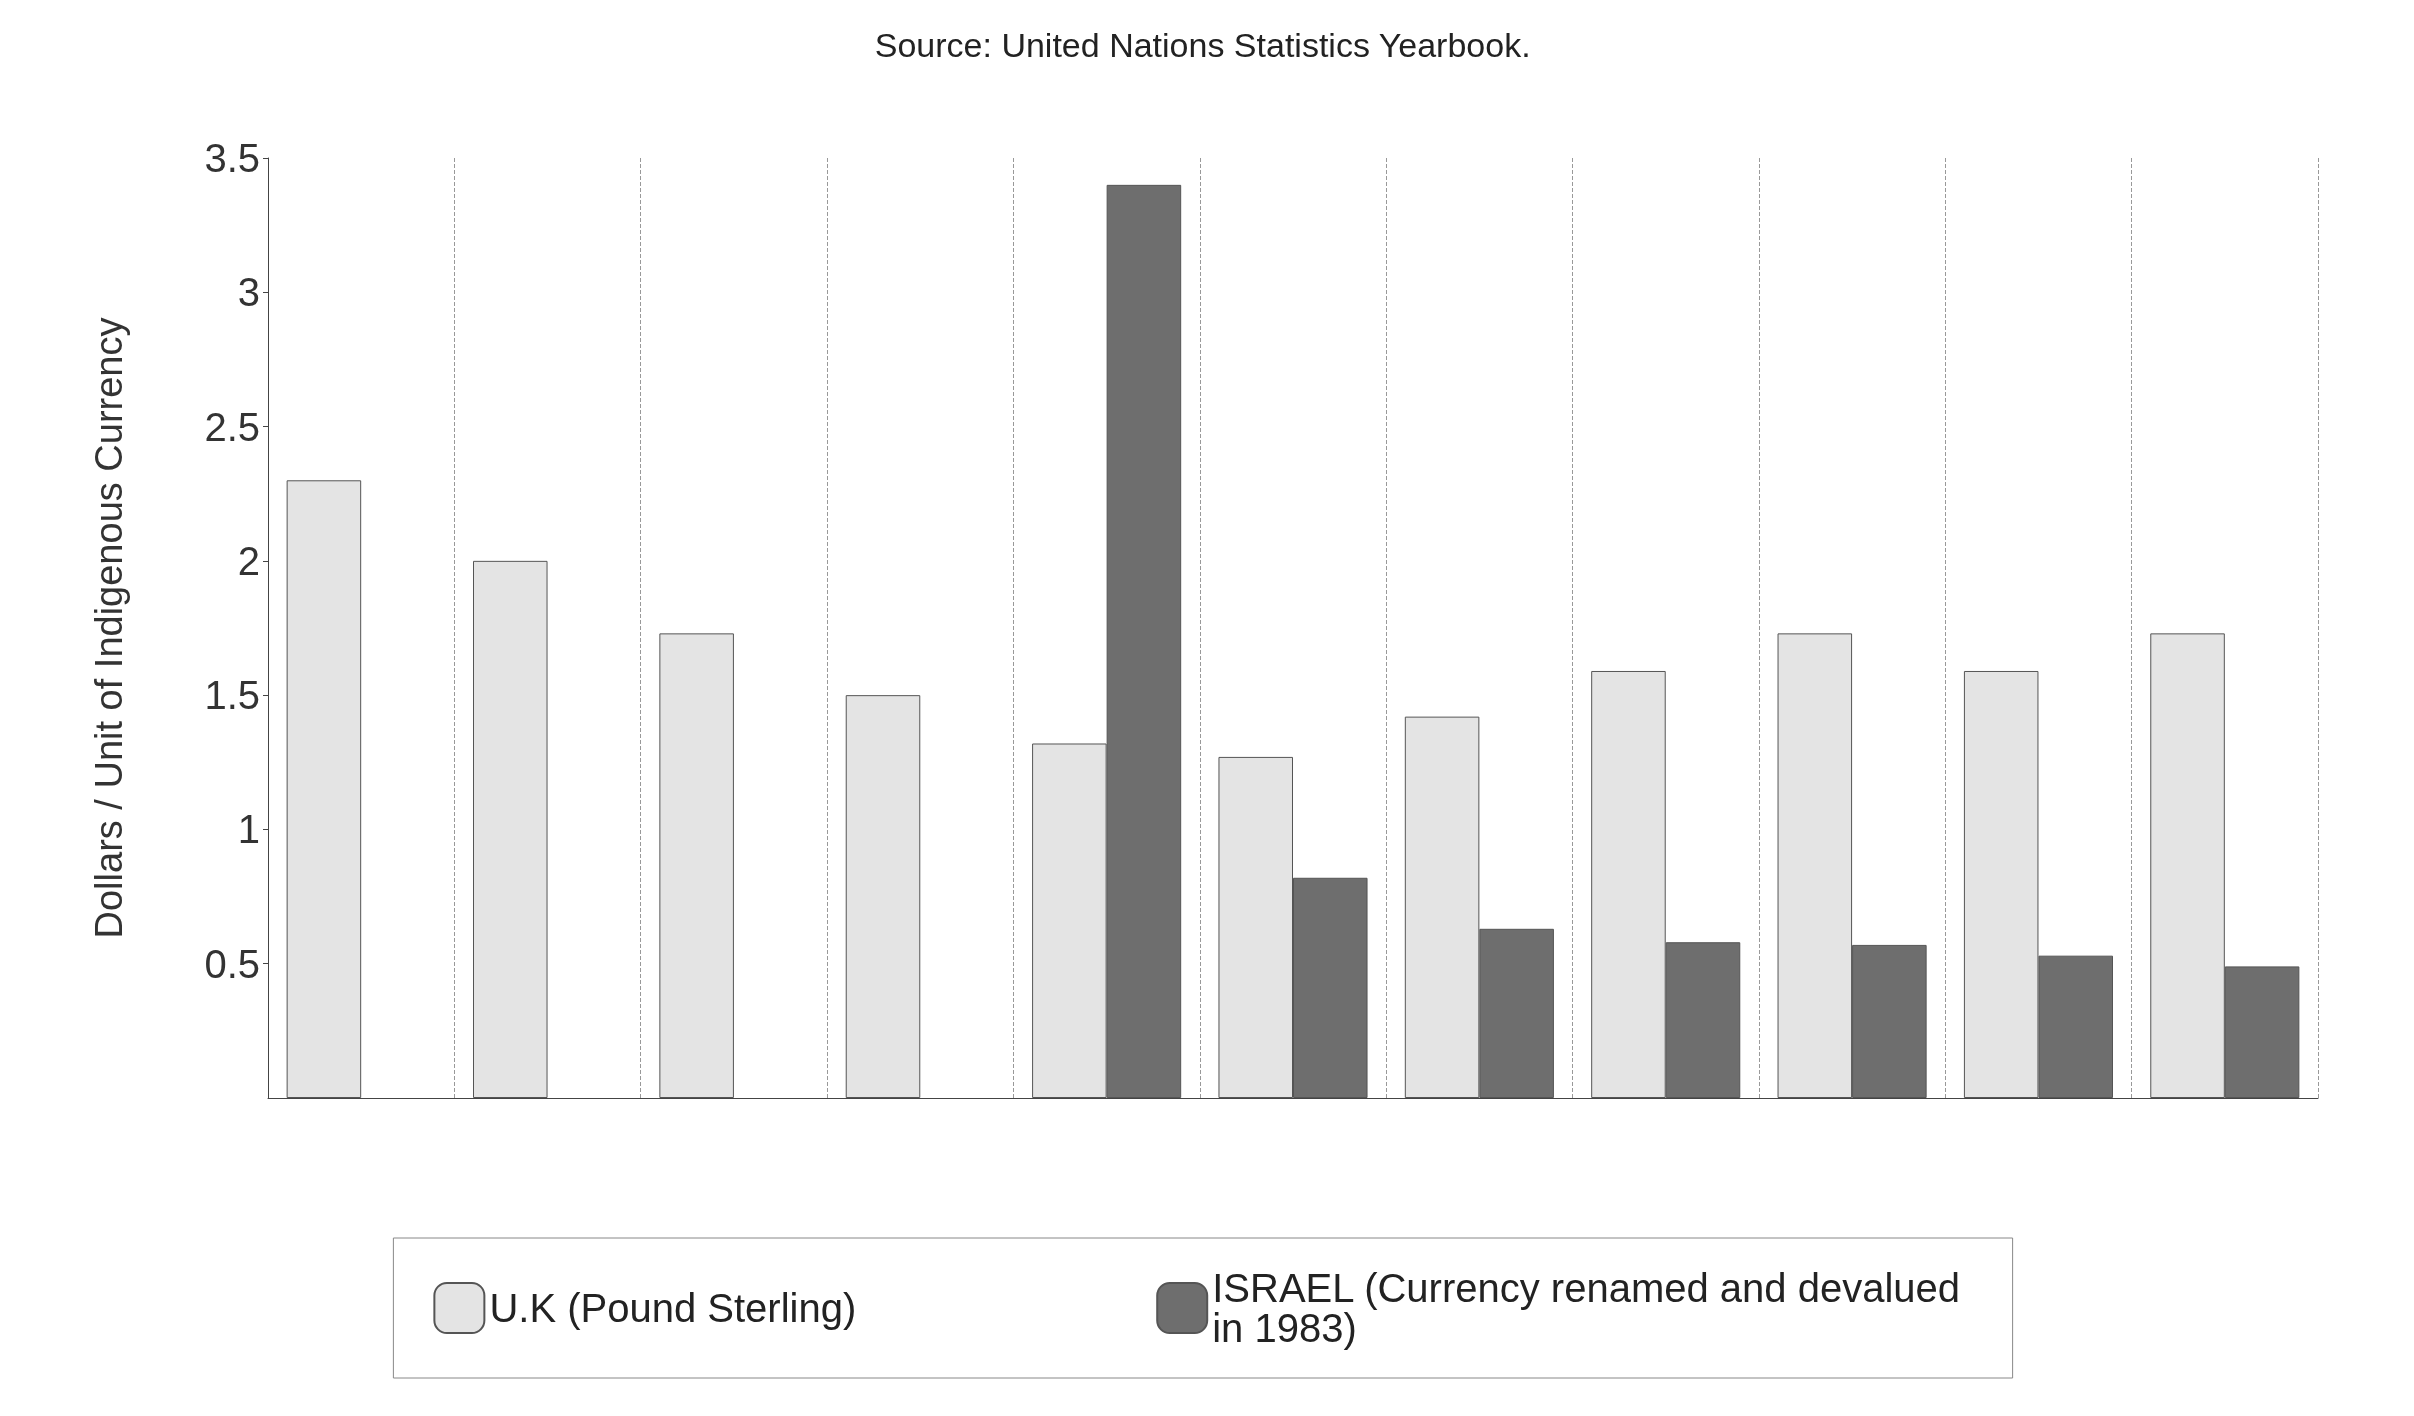  Describe the element at coordinates (248, 560) in the screenshot. I see `y-tick-label: 2` at that location.